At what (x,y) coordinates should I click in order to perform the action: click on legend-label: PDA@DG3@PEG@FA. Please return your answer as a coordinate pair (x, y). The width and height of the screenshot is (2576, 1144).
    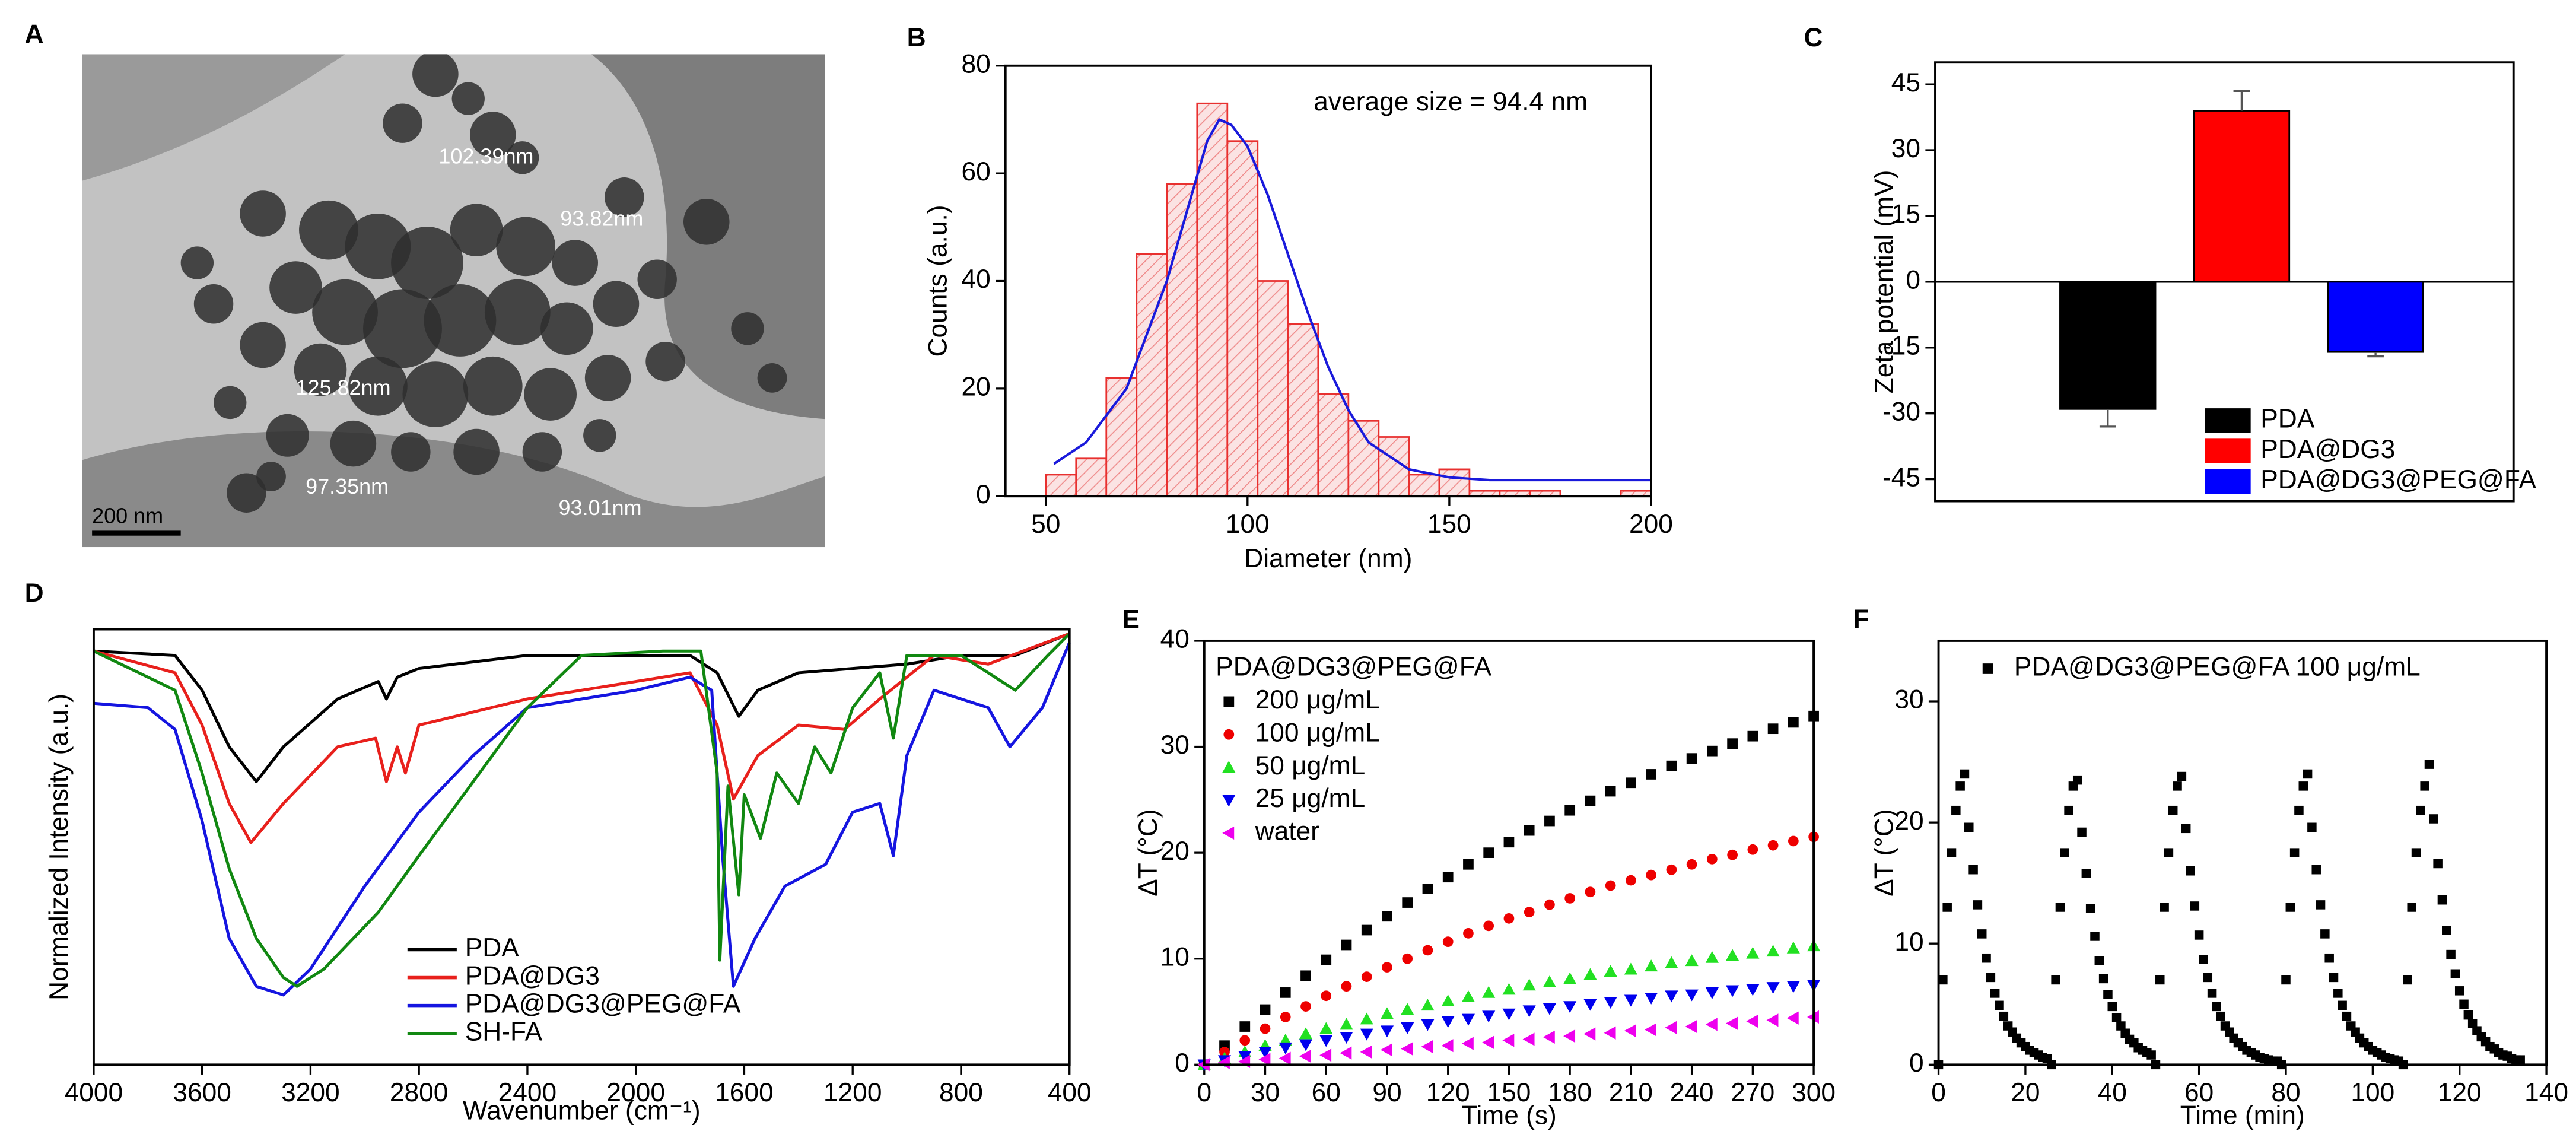
    Looking at the image, I should click on (603, 1004).